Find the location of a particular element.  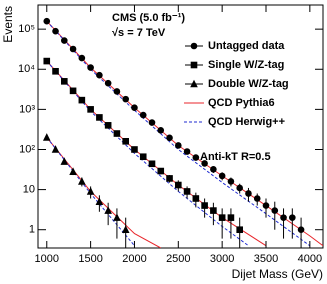

x-tick-label: 3500 is located at coordinates (266, 259).